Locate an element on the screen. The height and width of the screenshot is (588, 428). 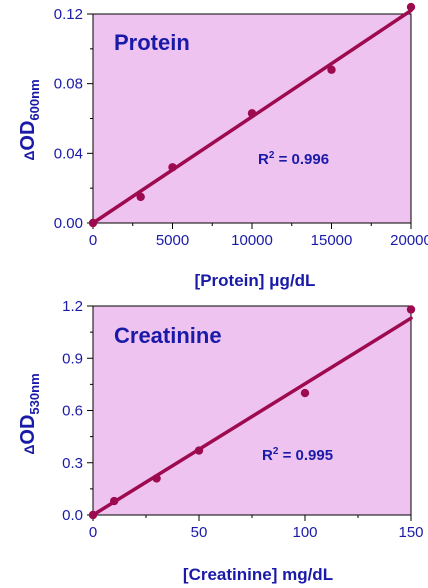
y-tick-label: 0.12 is located at coordinates (68, 14).